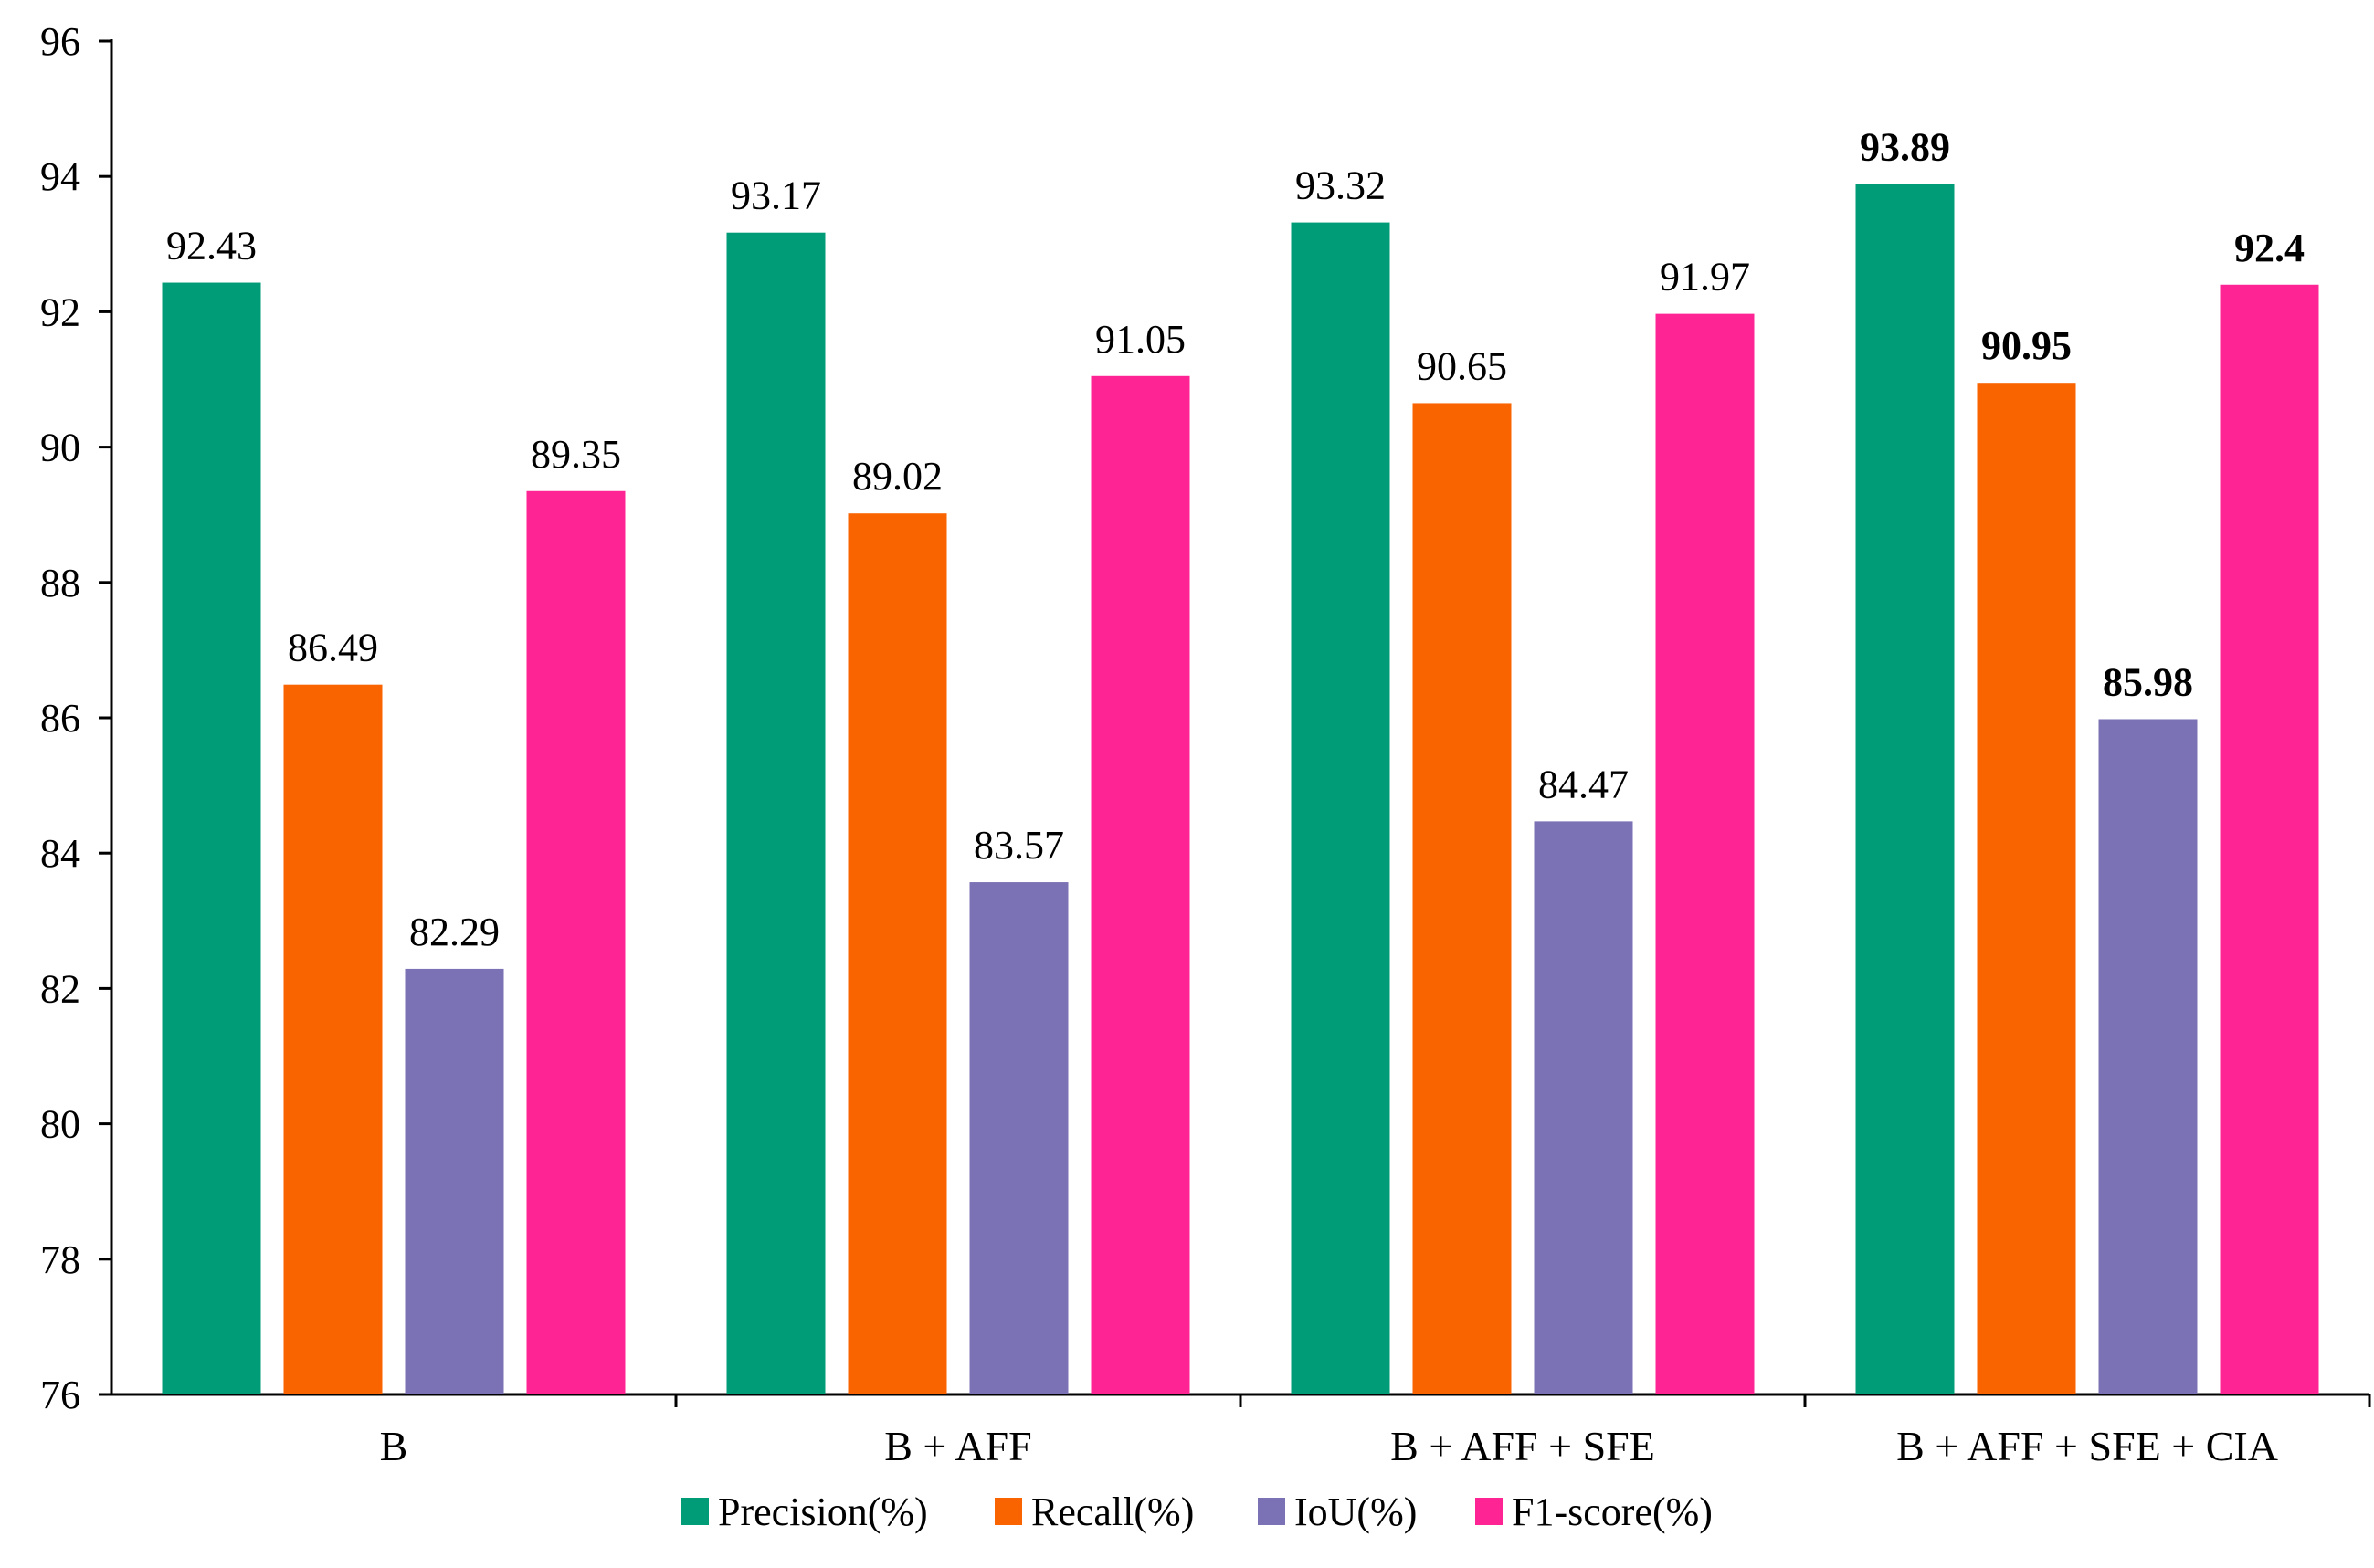  Describe the element at coordinates (60, 41) in the screenshot. I see `y-tick-label: 96` at that location.